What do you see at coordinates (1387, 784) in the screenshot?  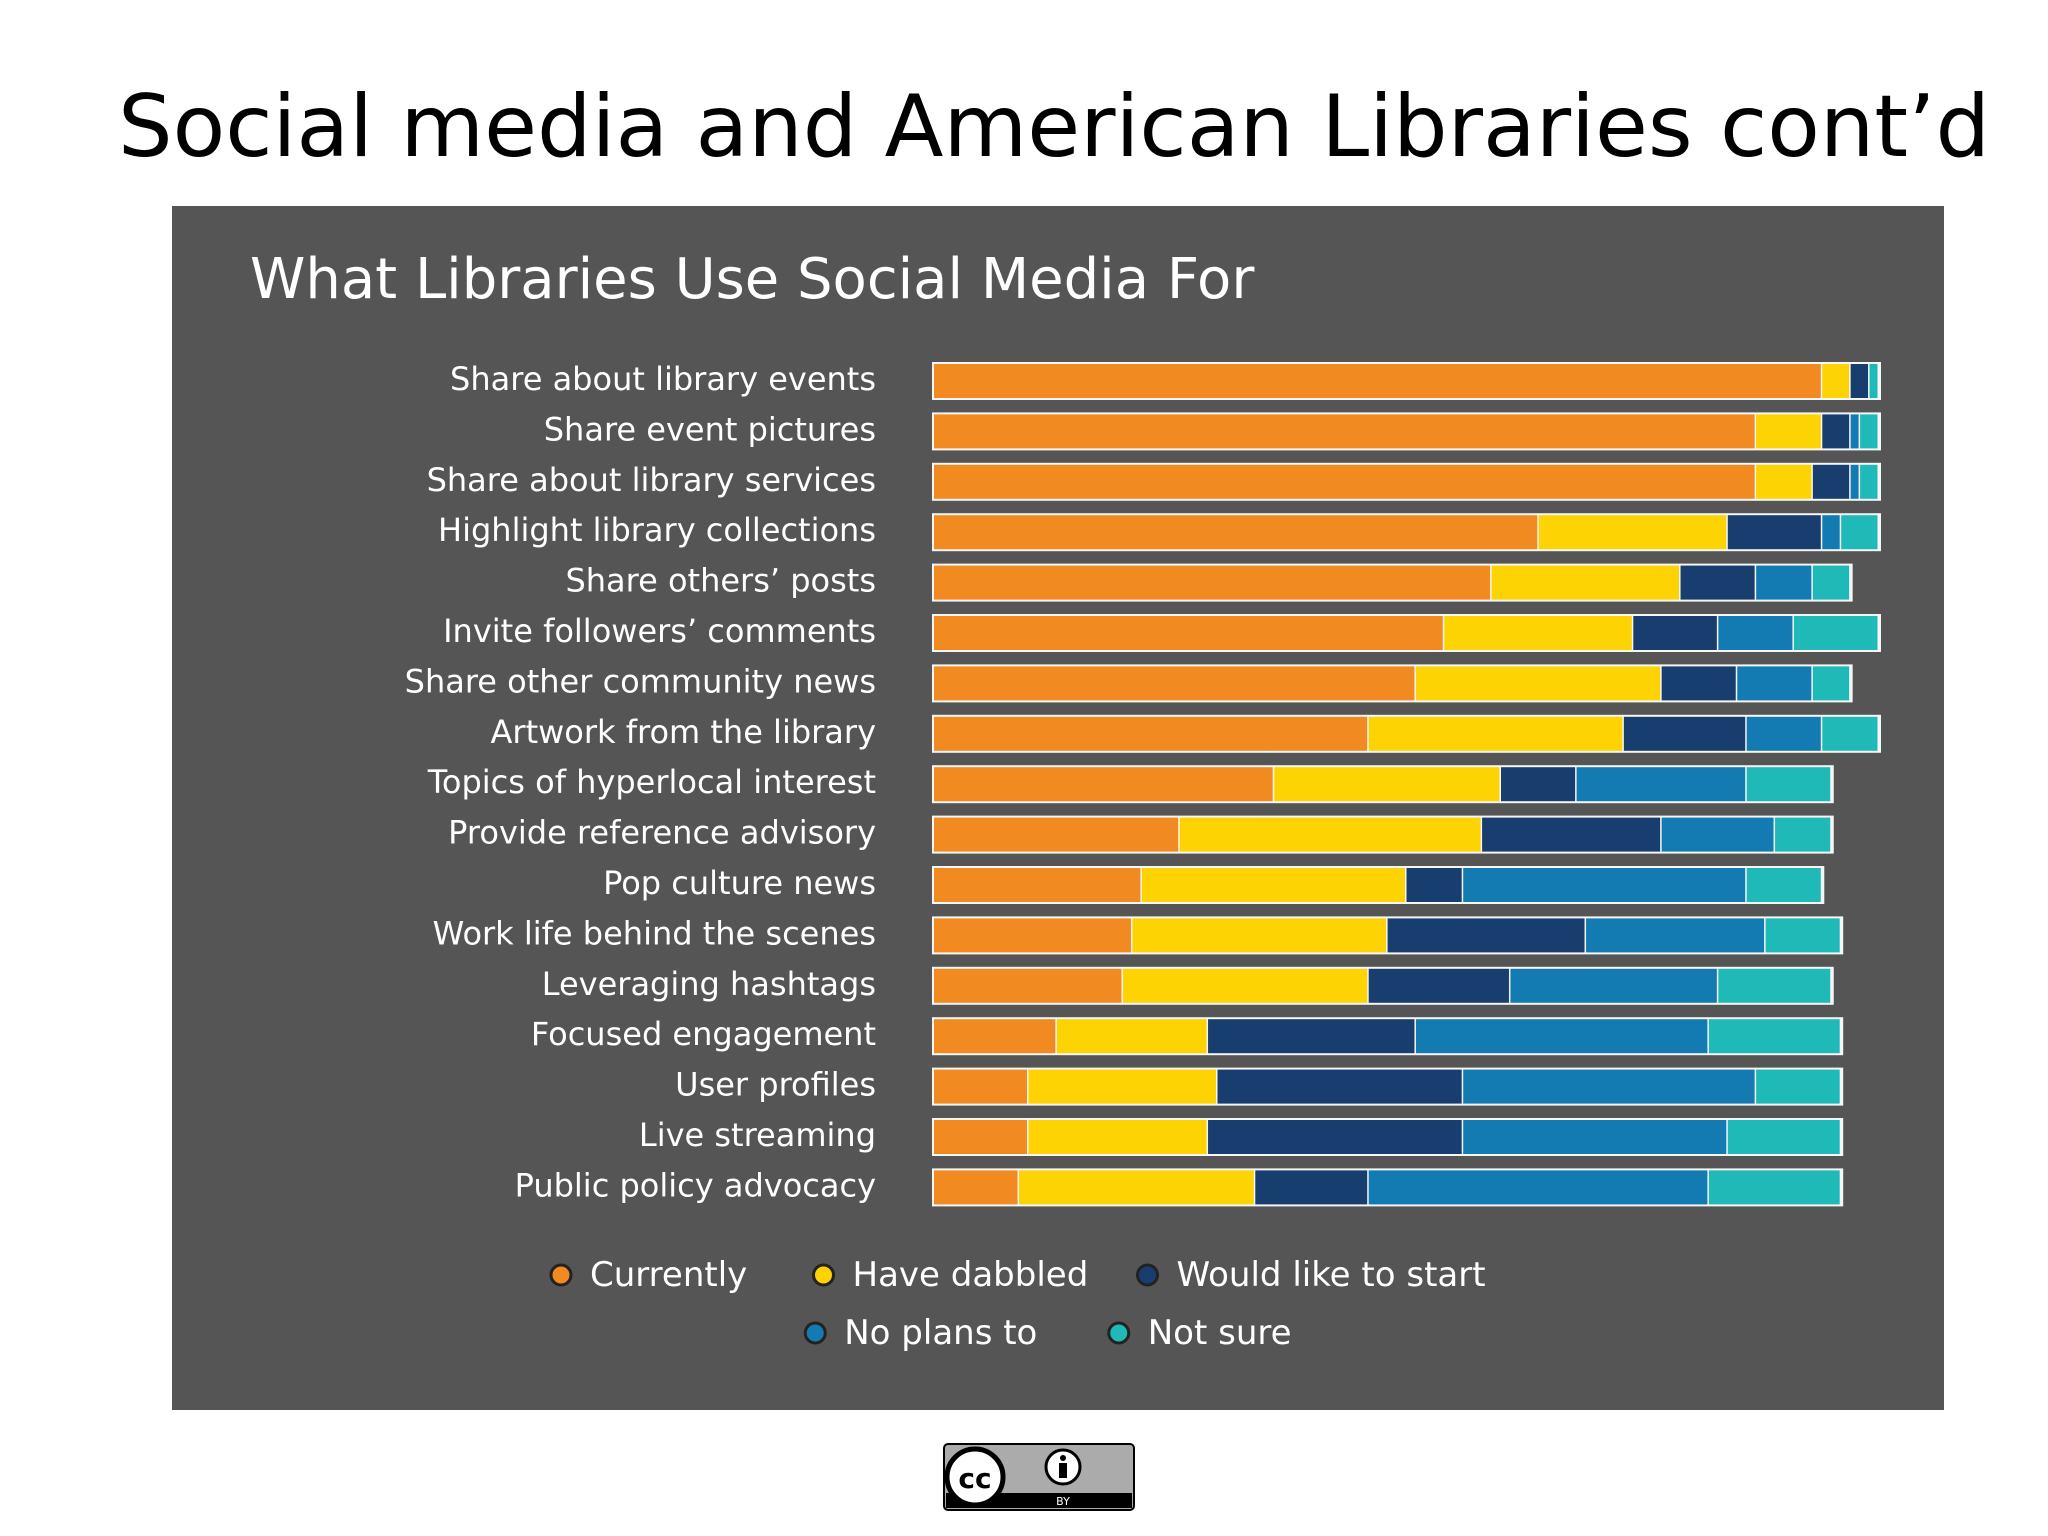 I see `bar-topics-of-hyperlocal-interest-have-dabbled` at bounding box center [1387, 784].